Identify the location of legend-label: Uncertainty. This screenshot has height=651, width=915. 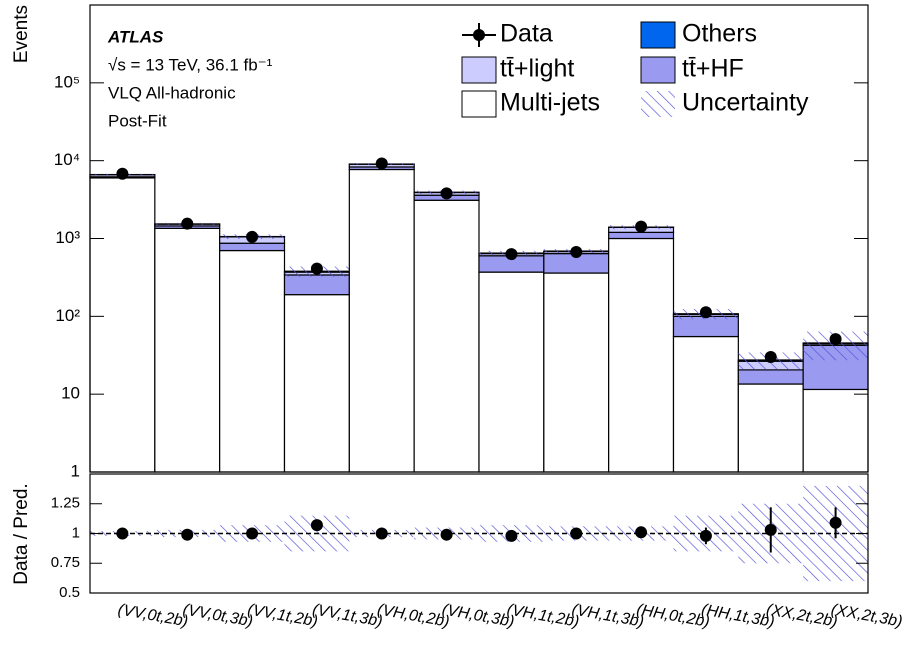
(745, 103).